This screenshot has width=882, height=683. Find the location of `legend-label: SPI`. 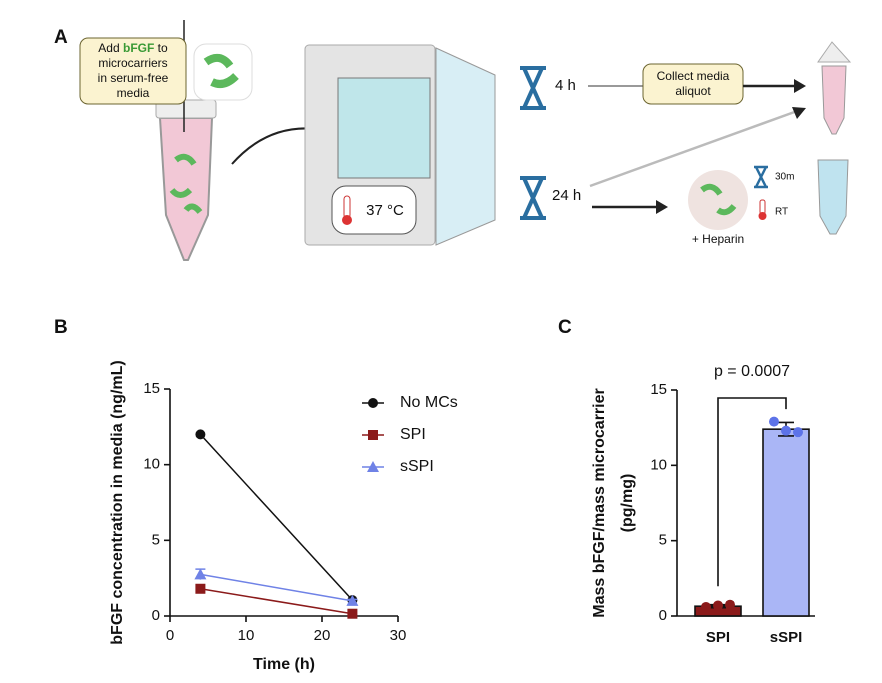

legend-label: SPI is located at coordinates (413, 434).